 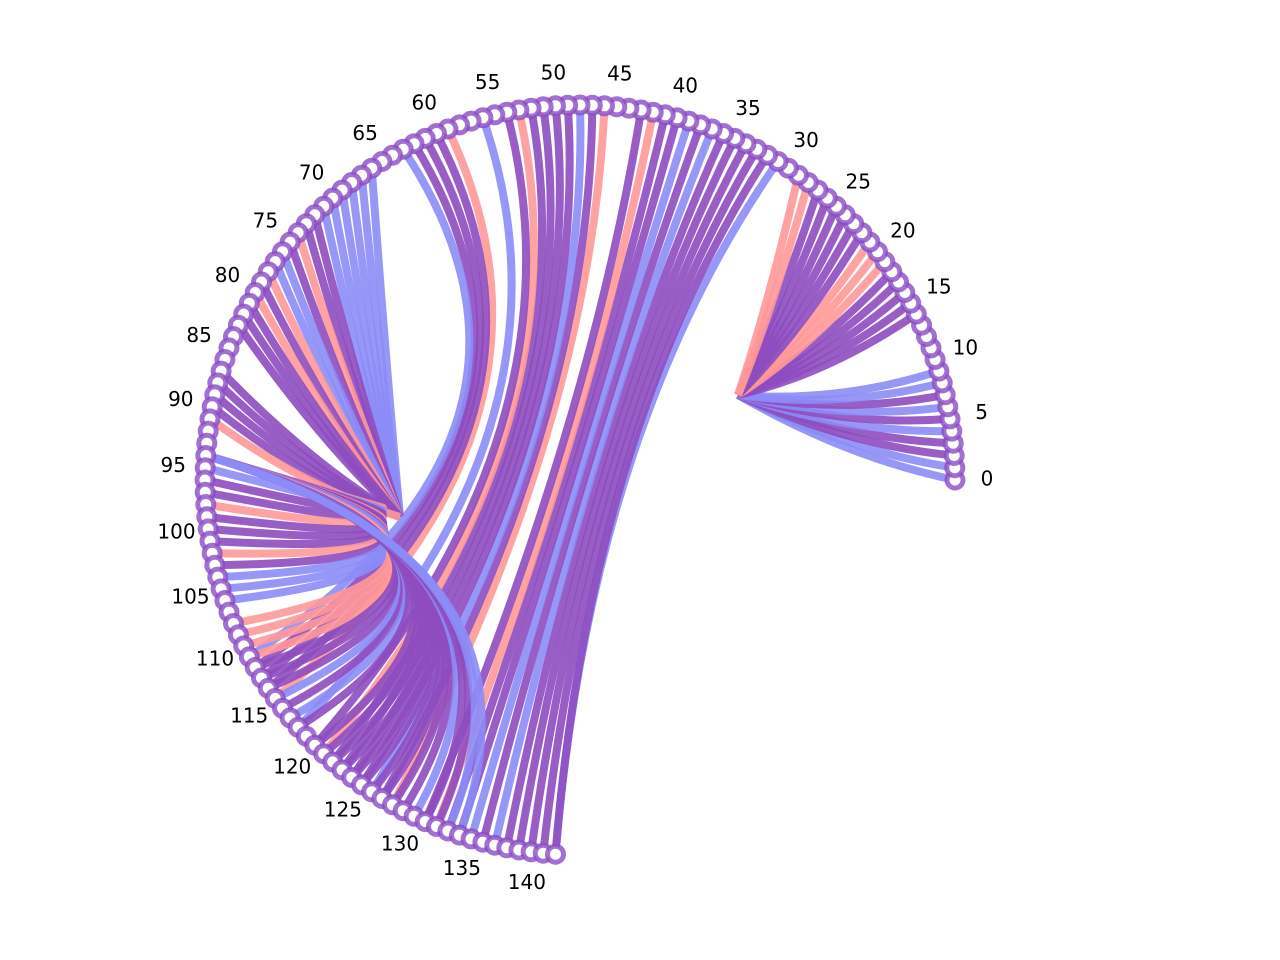 What do you see at coordinates (857, 181) in the screenshot?
I see `tick-label-25: 25` at bounding box center [857, 181].